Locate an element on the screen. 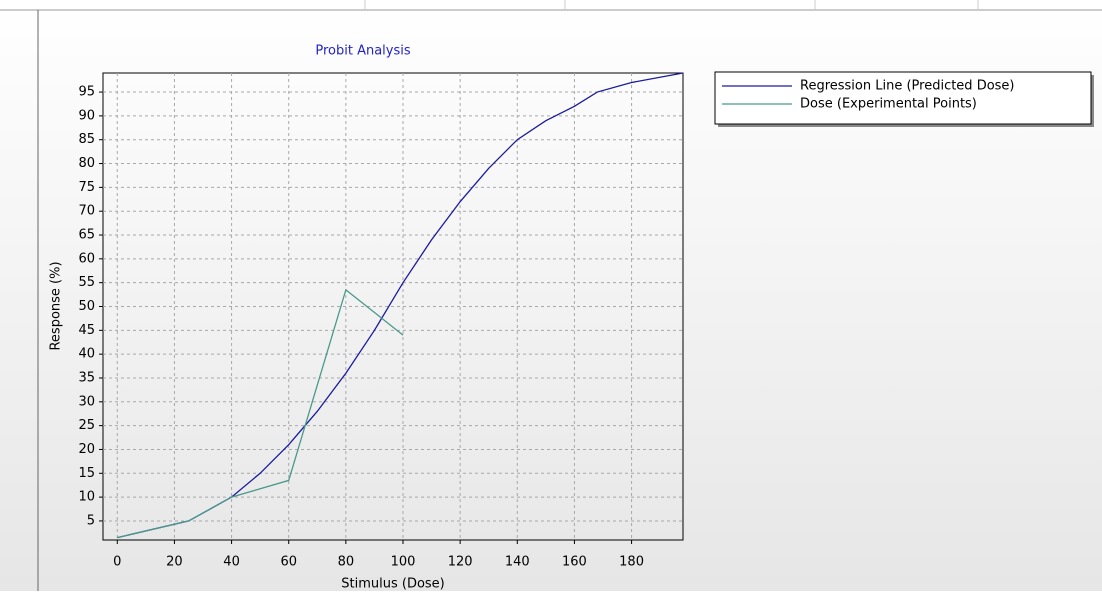 The width and height of the screenshot is (1102, 595). y-tick-label: 50 is located at coordinates (86, 306).